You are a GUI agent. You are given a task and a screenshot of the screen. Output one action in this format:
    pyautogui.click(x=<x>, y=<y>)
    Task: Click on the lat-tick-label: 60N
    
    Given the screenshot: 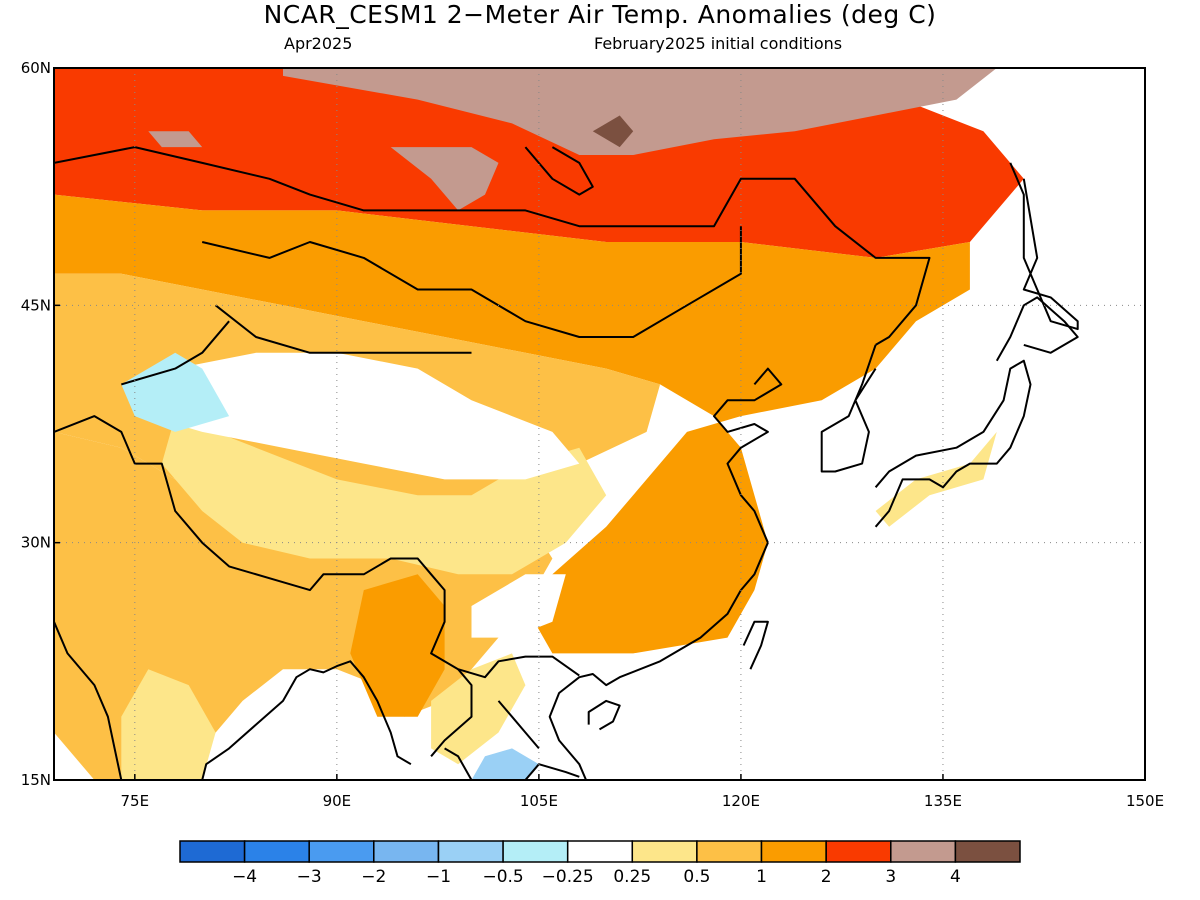 What is the action you would take?
    pyautogui.click(x=36, y=68)
    